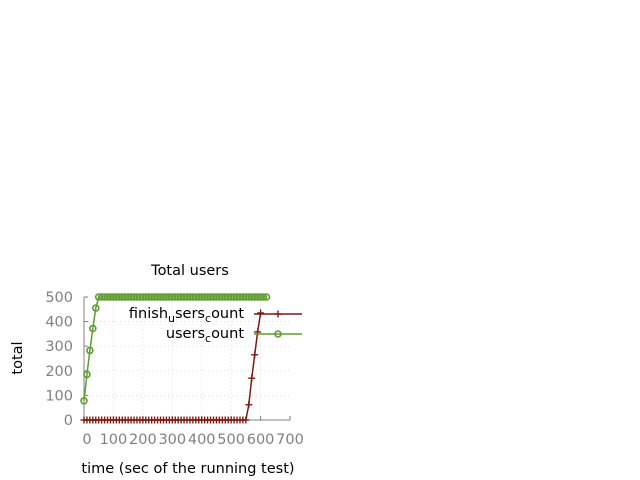  Describe the element at coordinates (185, 334) in the screenshot. I see `legend-text-part: users` at that location.